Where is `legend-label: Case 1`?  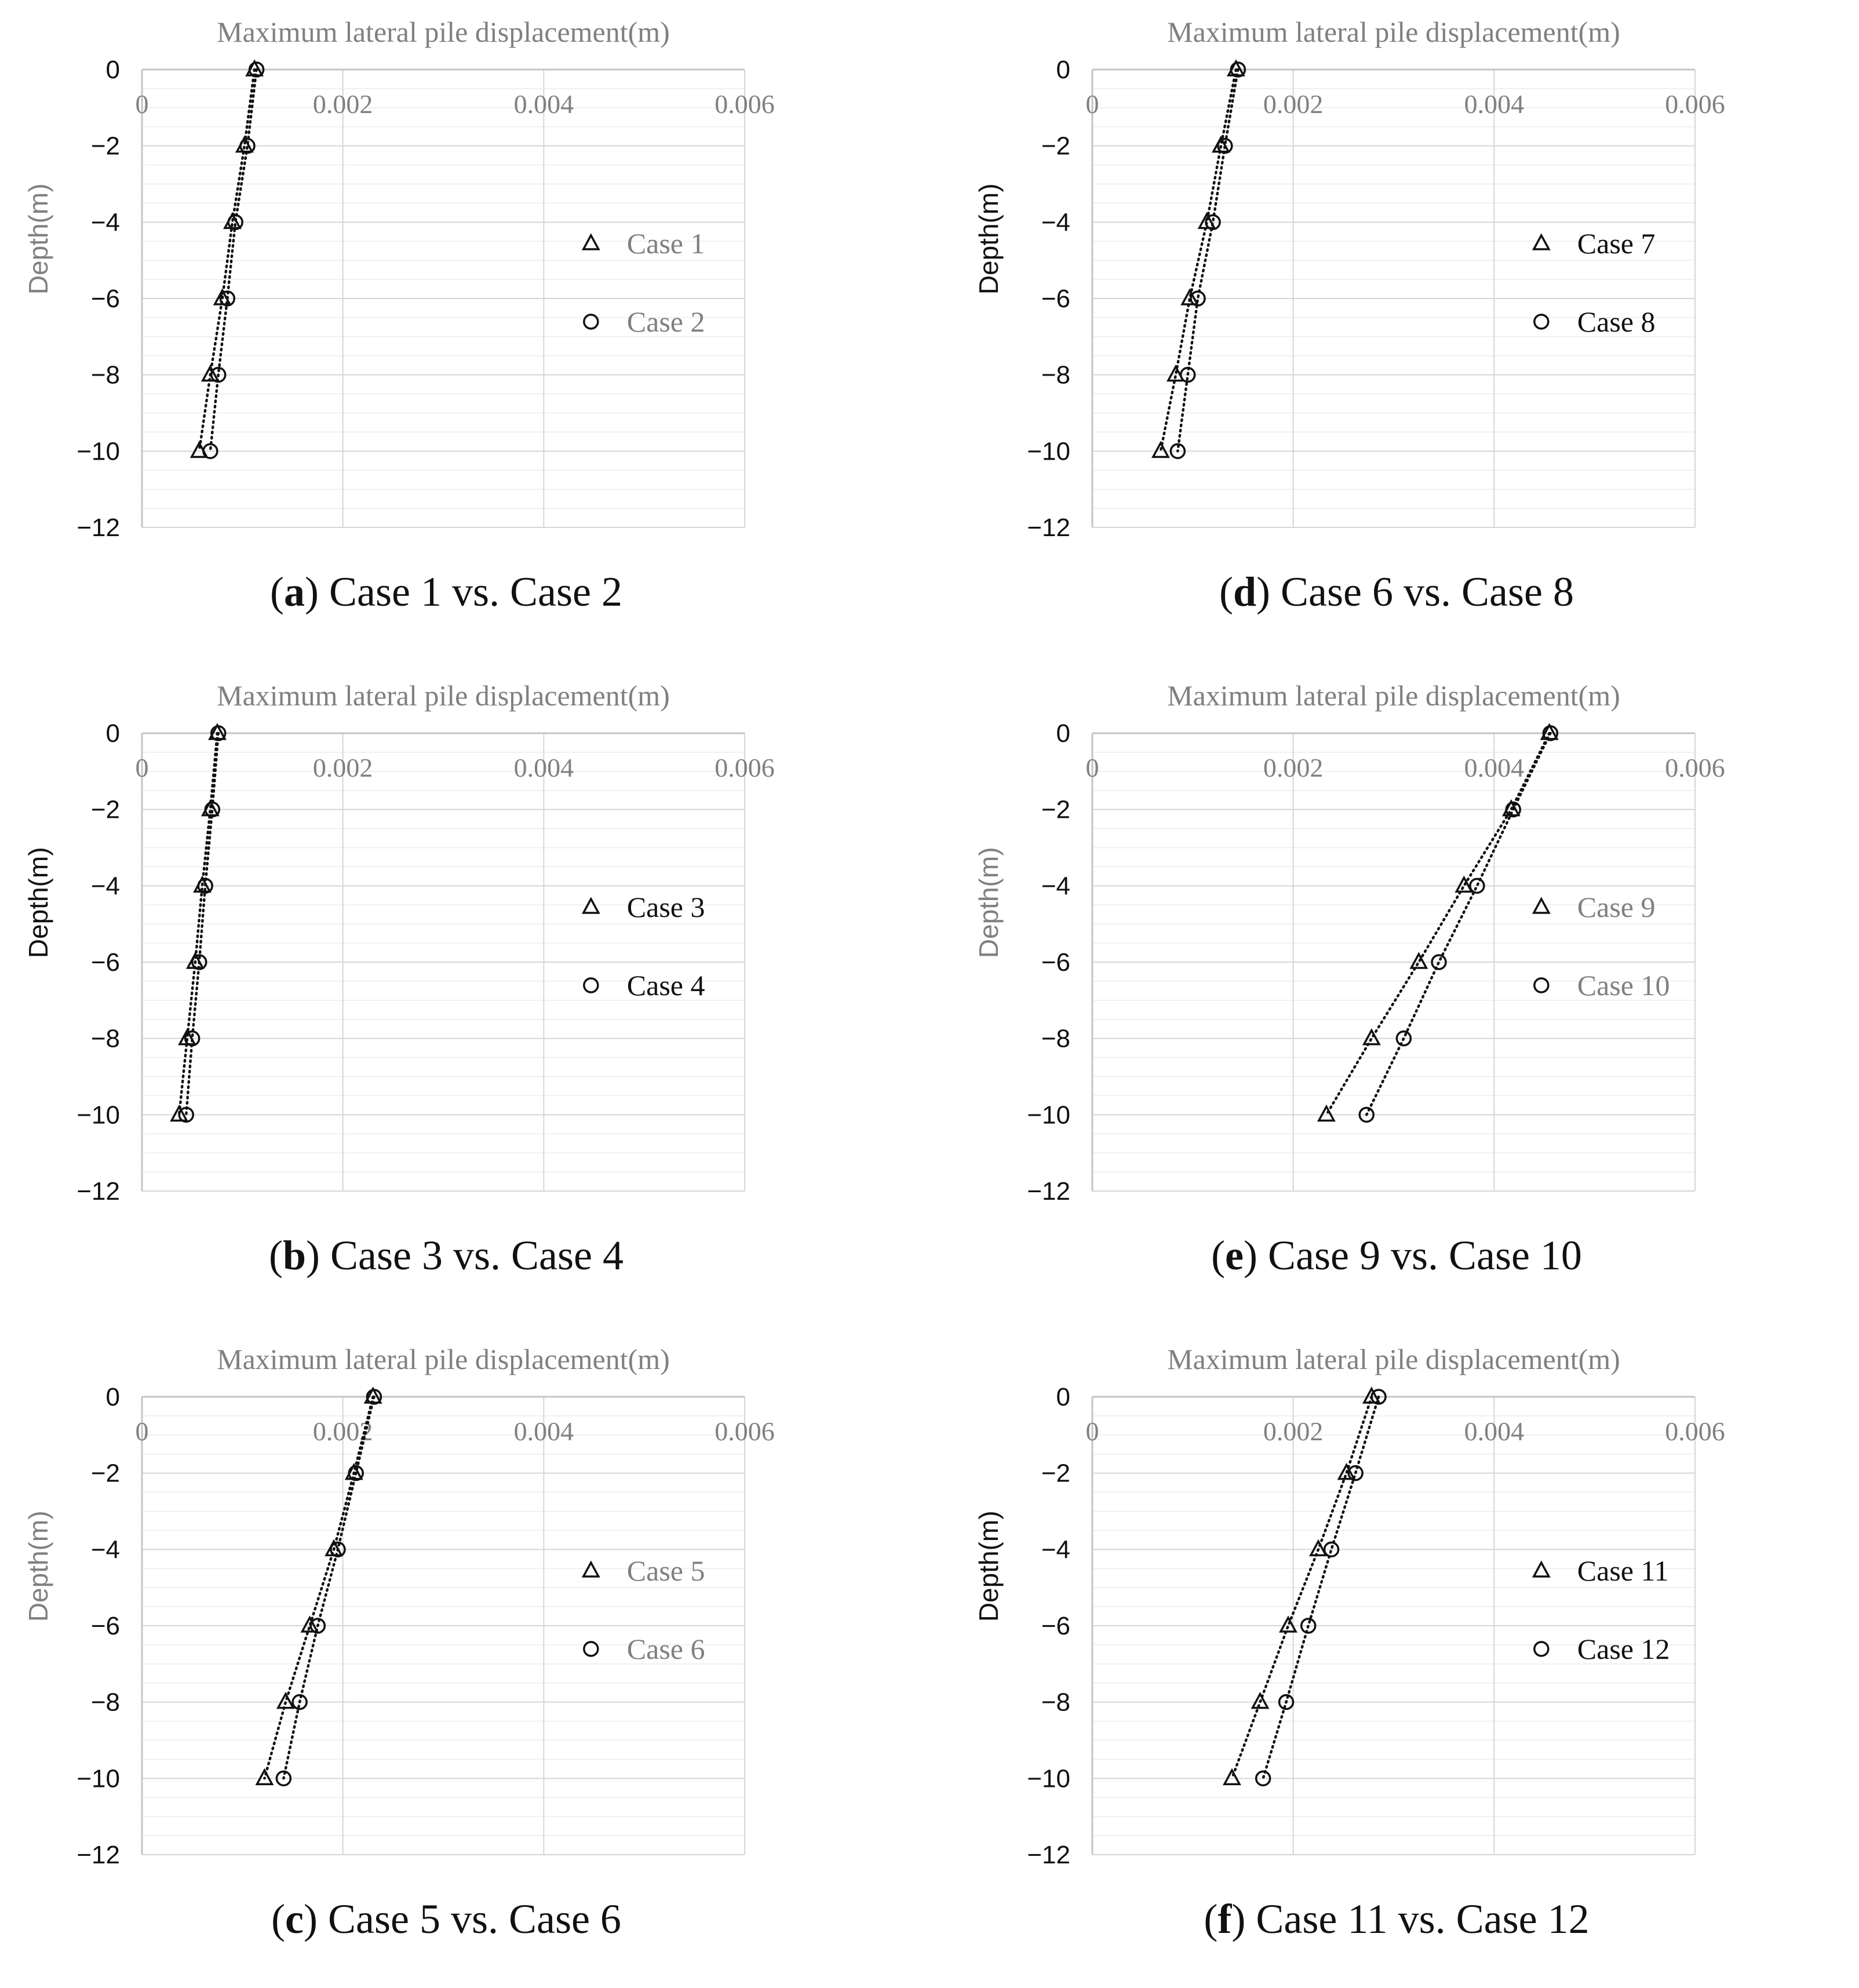 legend-label: Case 1 is located at coordinates (666, 243).